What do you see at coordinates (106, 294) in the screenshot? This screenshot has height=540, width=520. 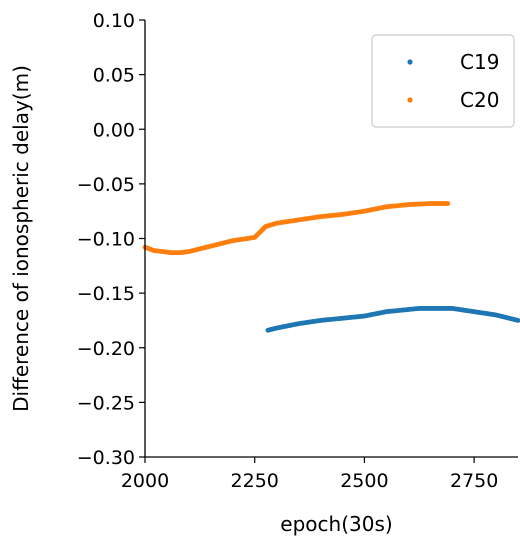 I see `y-tick-label: −0.15` at bounding box center [106, 294].